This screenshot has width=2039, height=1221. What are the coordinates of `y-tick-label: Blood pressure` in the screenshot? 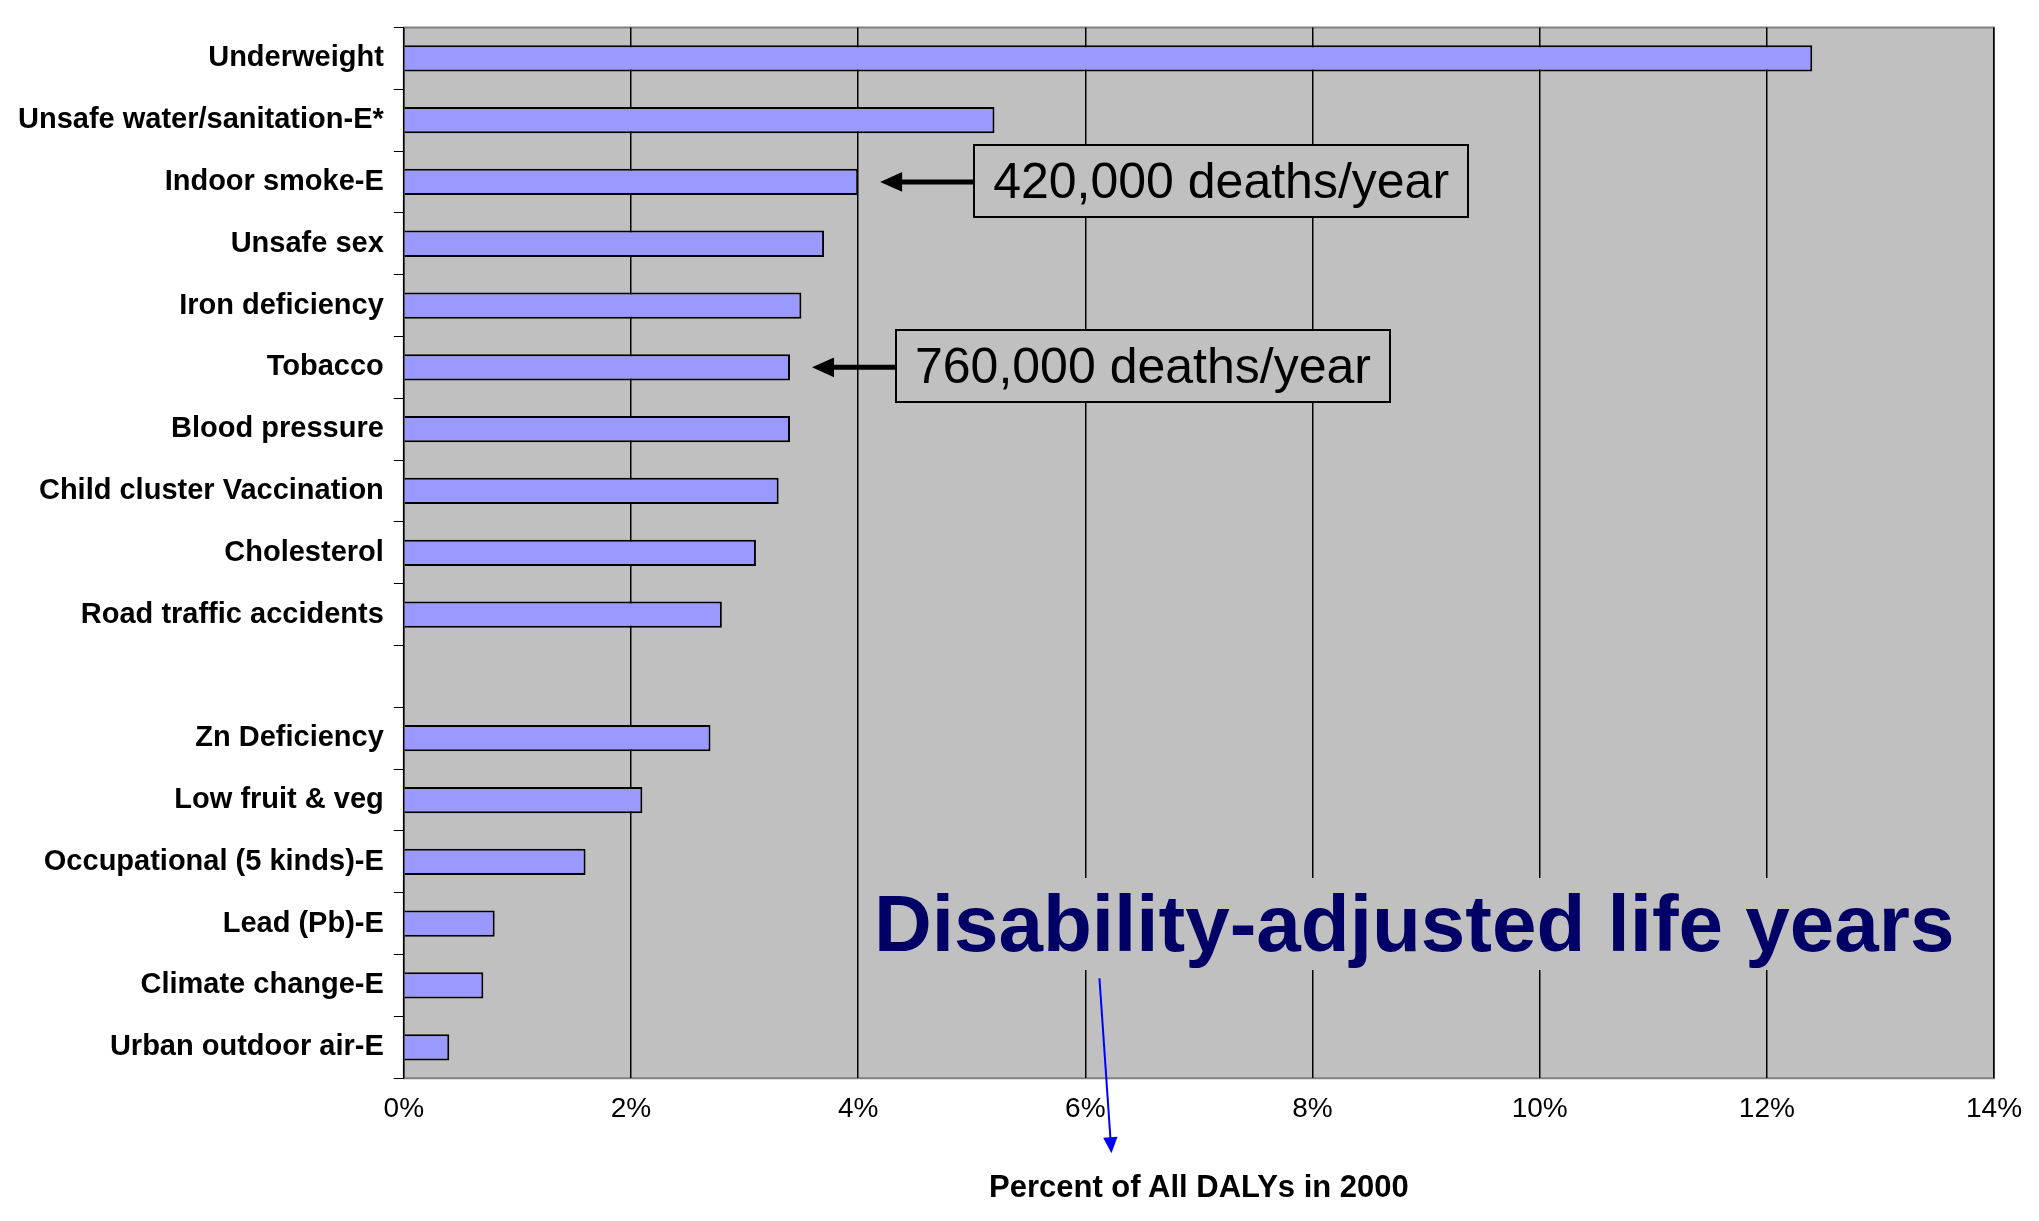 It's located at (277, 427).